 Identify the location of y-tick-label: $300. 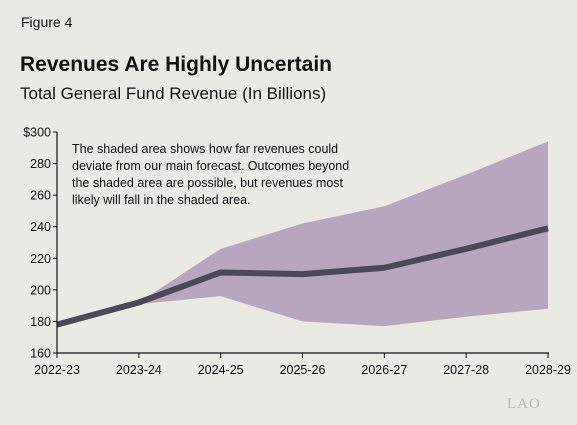
(37, 133).